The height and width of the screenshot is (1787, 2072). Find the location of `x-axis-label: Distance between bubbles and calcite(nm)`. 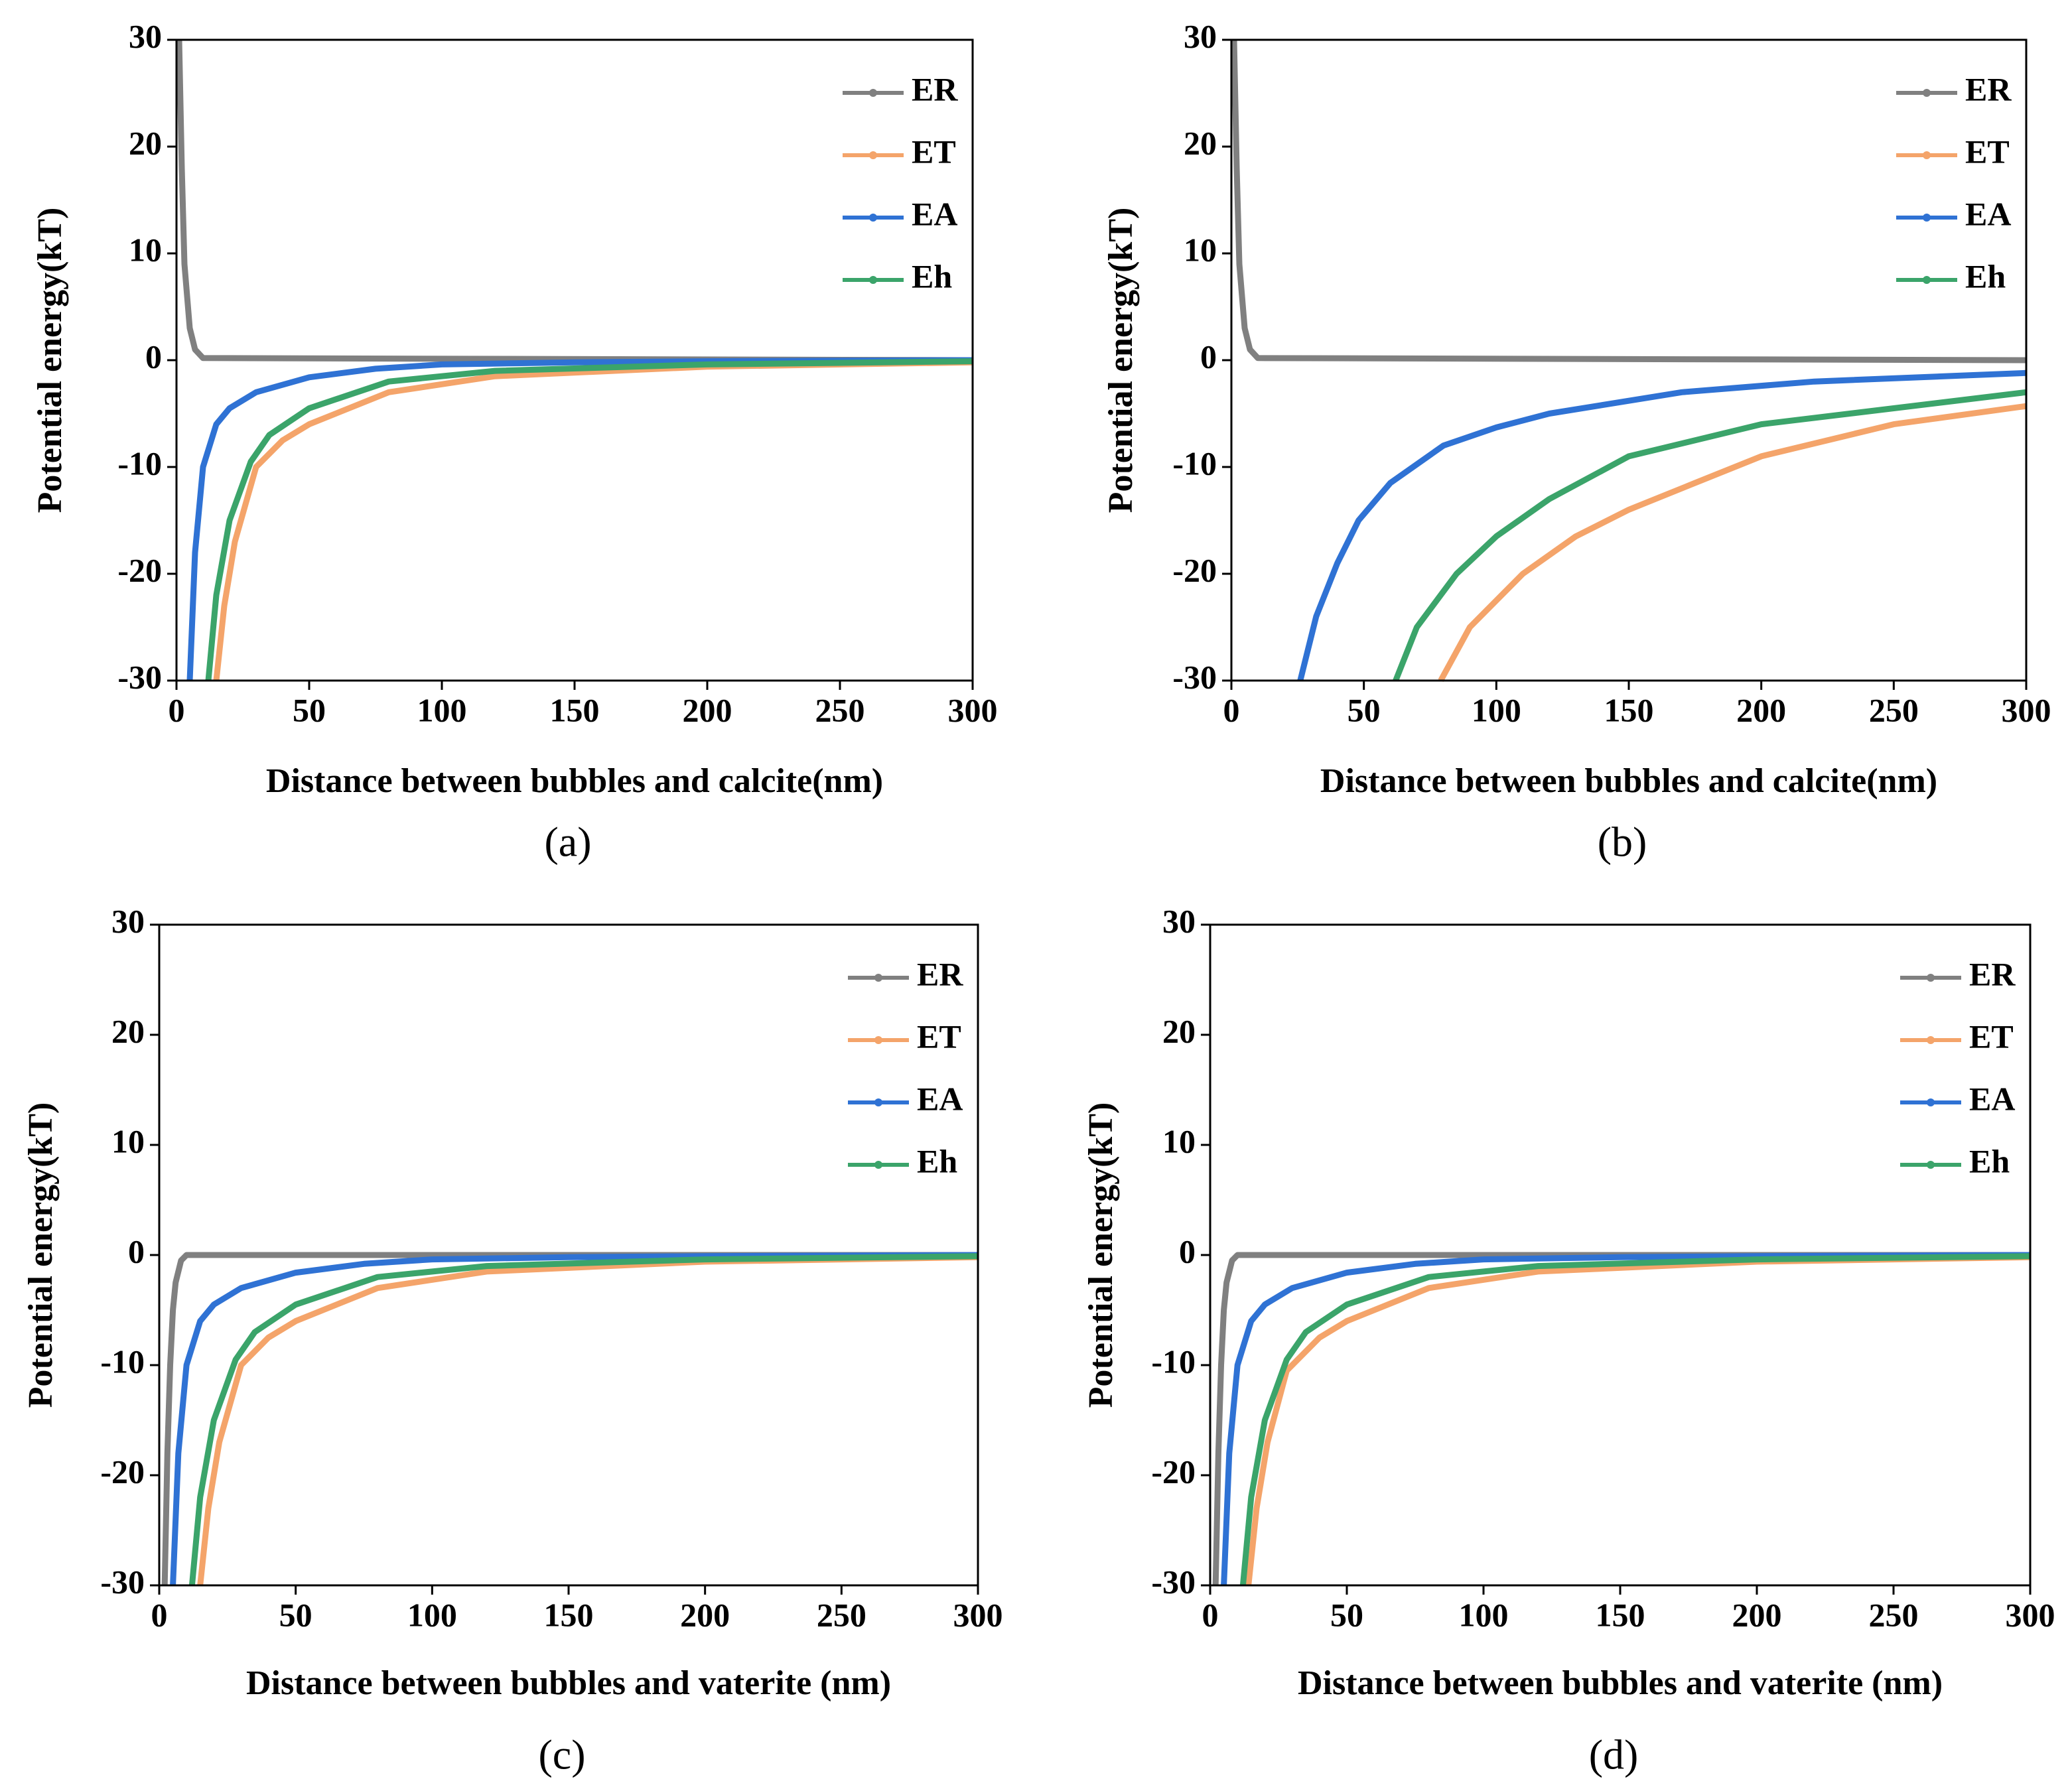

x-axis-label: Distance between bubbles and calcite(nm) is located at coordinates (1628, 781).